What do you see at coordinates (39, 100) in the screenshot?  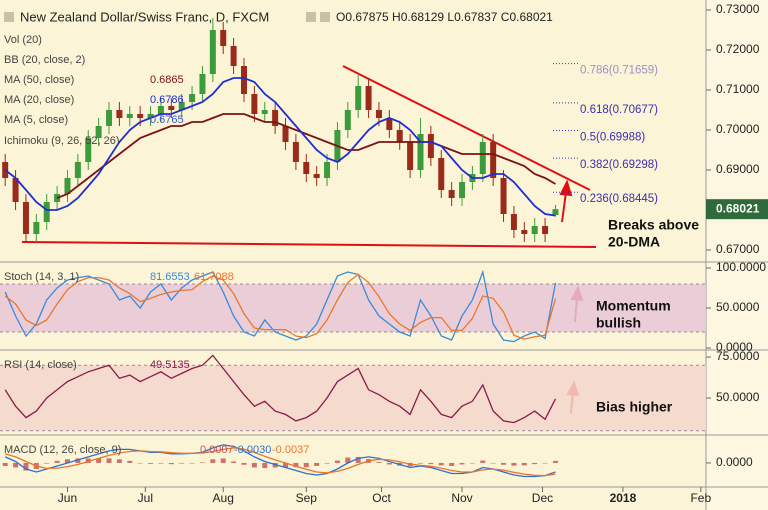 I see `legend-name: MA (20, close)` at bounding box center [39, 100].